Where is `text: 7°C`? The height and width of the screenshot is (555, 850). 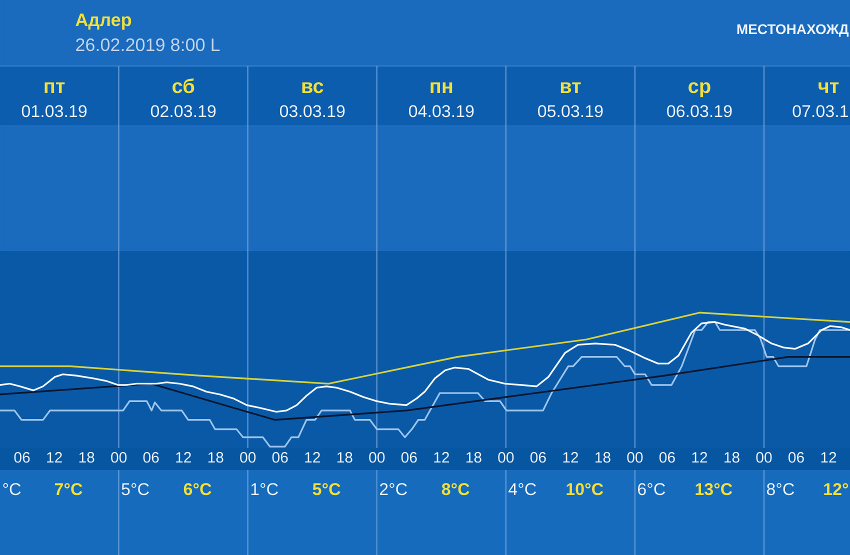 text: 7°C is located at coordinates (68, 489).